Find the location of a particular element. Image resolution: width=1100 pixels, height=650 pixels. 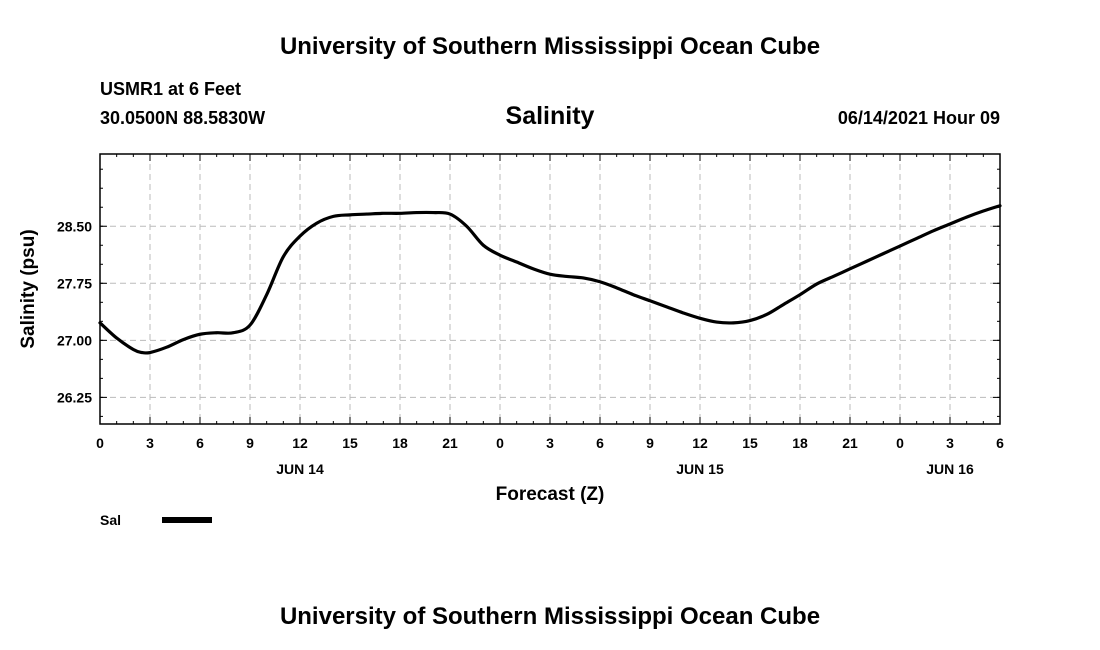

date-label: JUN 15 is located at coordinates (700, 469).